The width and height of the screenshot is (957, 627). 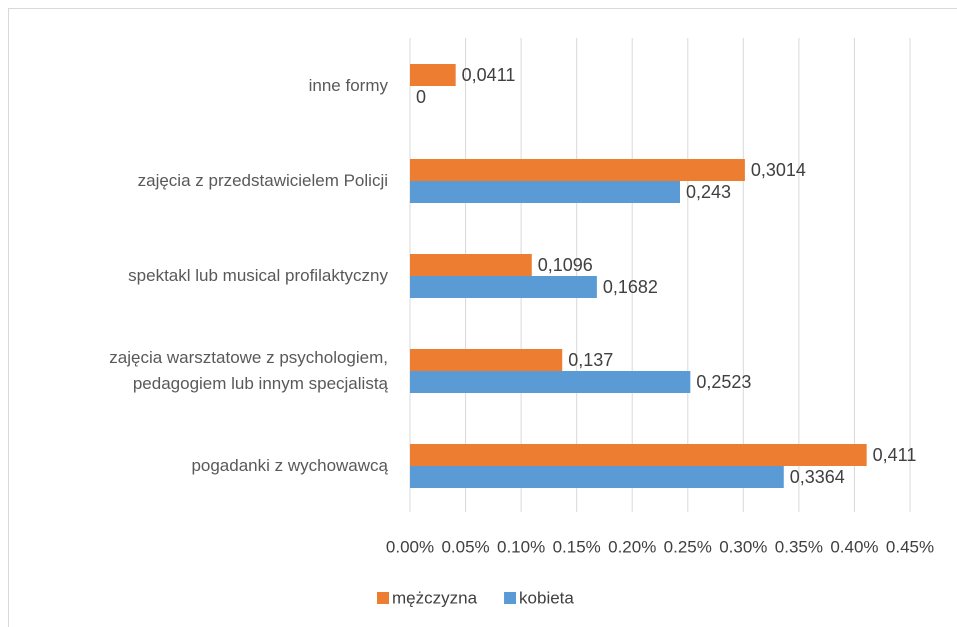 What do you see at coordinates (854, 546) in the screenshot?
I see `x-tick-label: 0.40%` at bounding box center [854, 546].